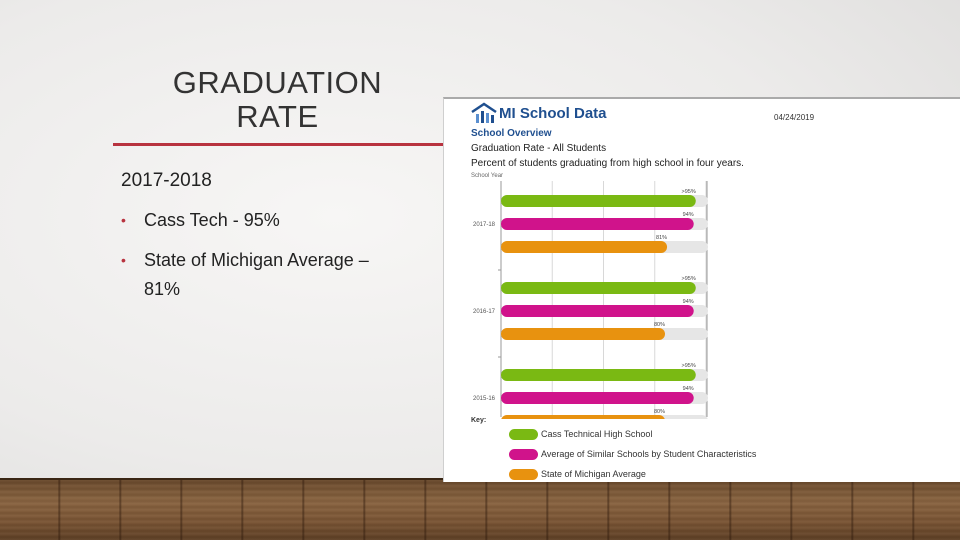 Image resolution: width=960 pixels, height=540 pixels. I want to click on year-heading: 2017-2018, so click(166, 180).